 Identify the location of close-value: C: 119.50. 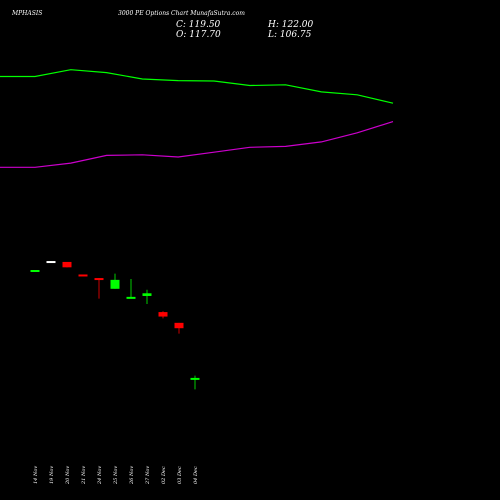
(198, 25).